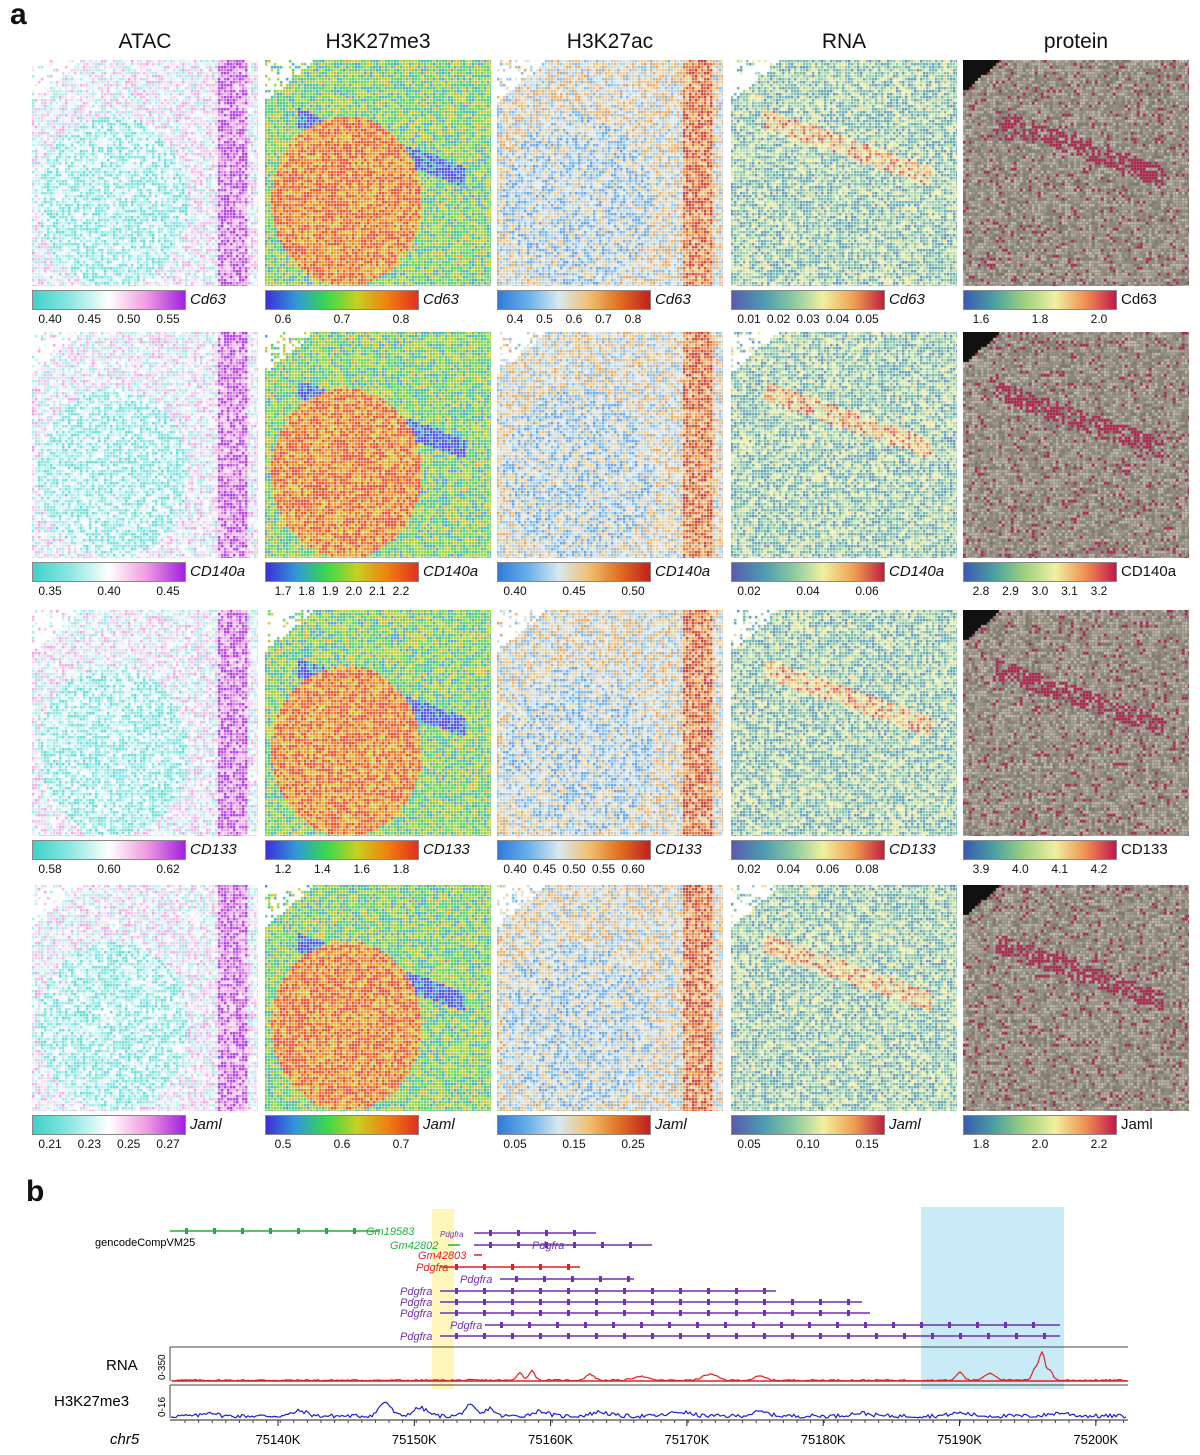 The width and height of the screenshot is (1200, 1455). Describe the element at coordinates (50, 1144) in the screenshot. I see `colorbar-tick-label: 0.21` at that location.